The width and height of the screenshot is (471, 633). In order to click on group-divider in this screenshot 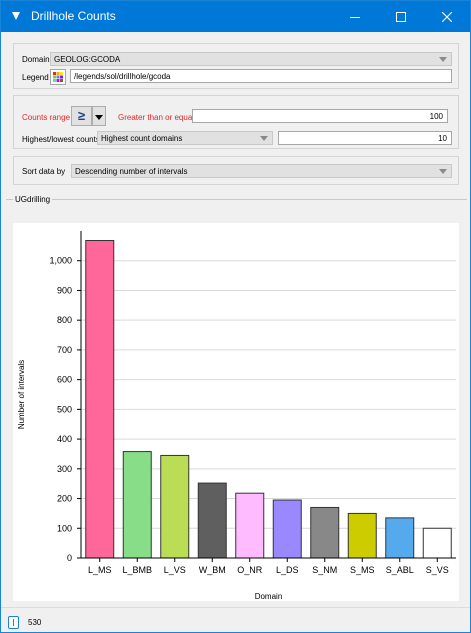, I will do `click(236, 199)`.